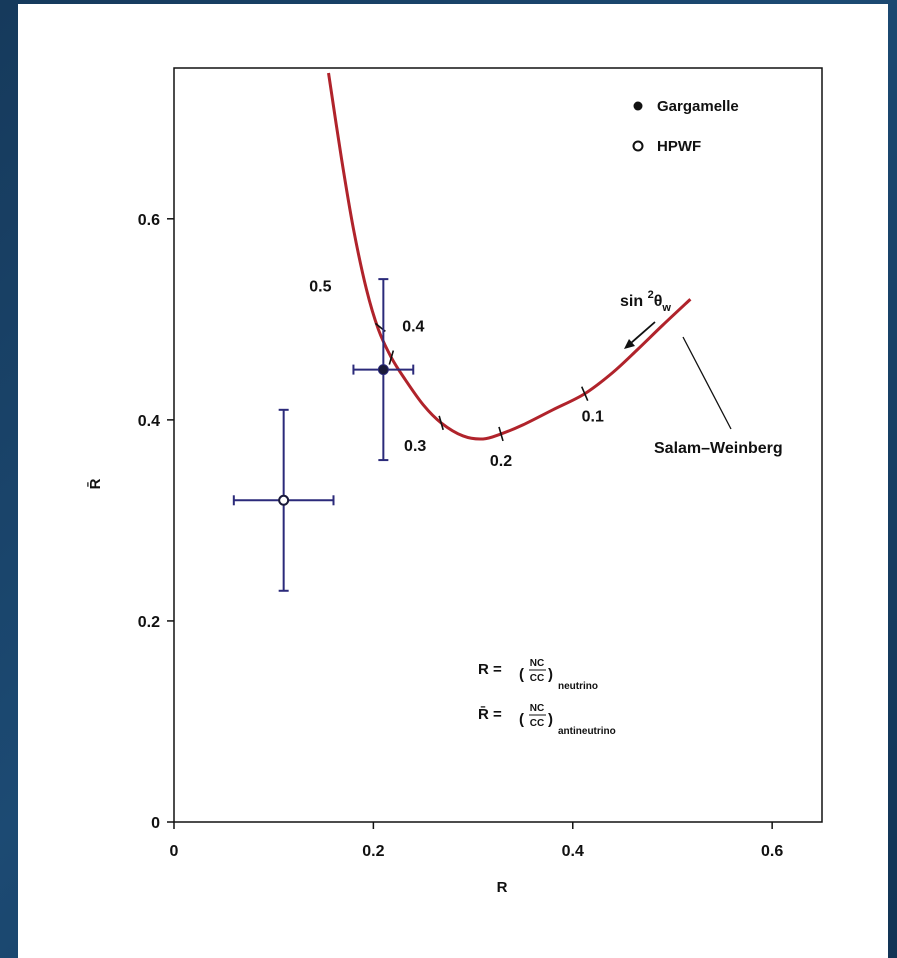  What do you see at coordinates (707, 383) in the screenshot?
I see `curve-label-leader` at bounding box center [707, 383].